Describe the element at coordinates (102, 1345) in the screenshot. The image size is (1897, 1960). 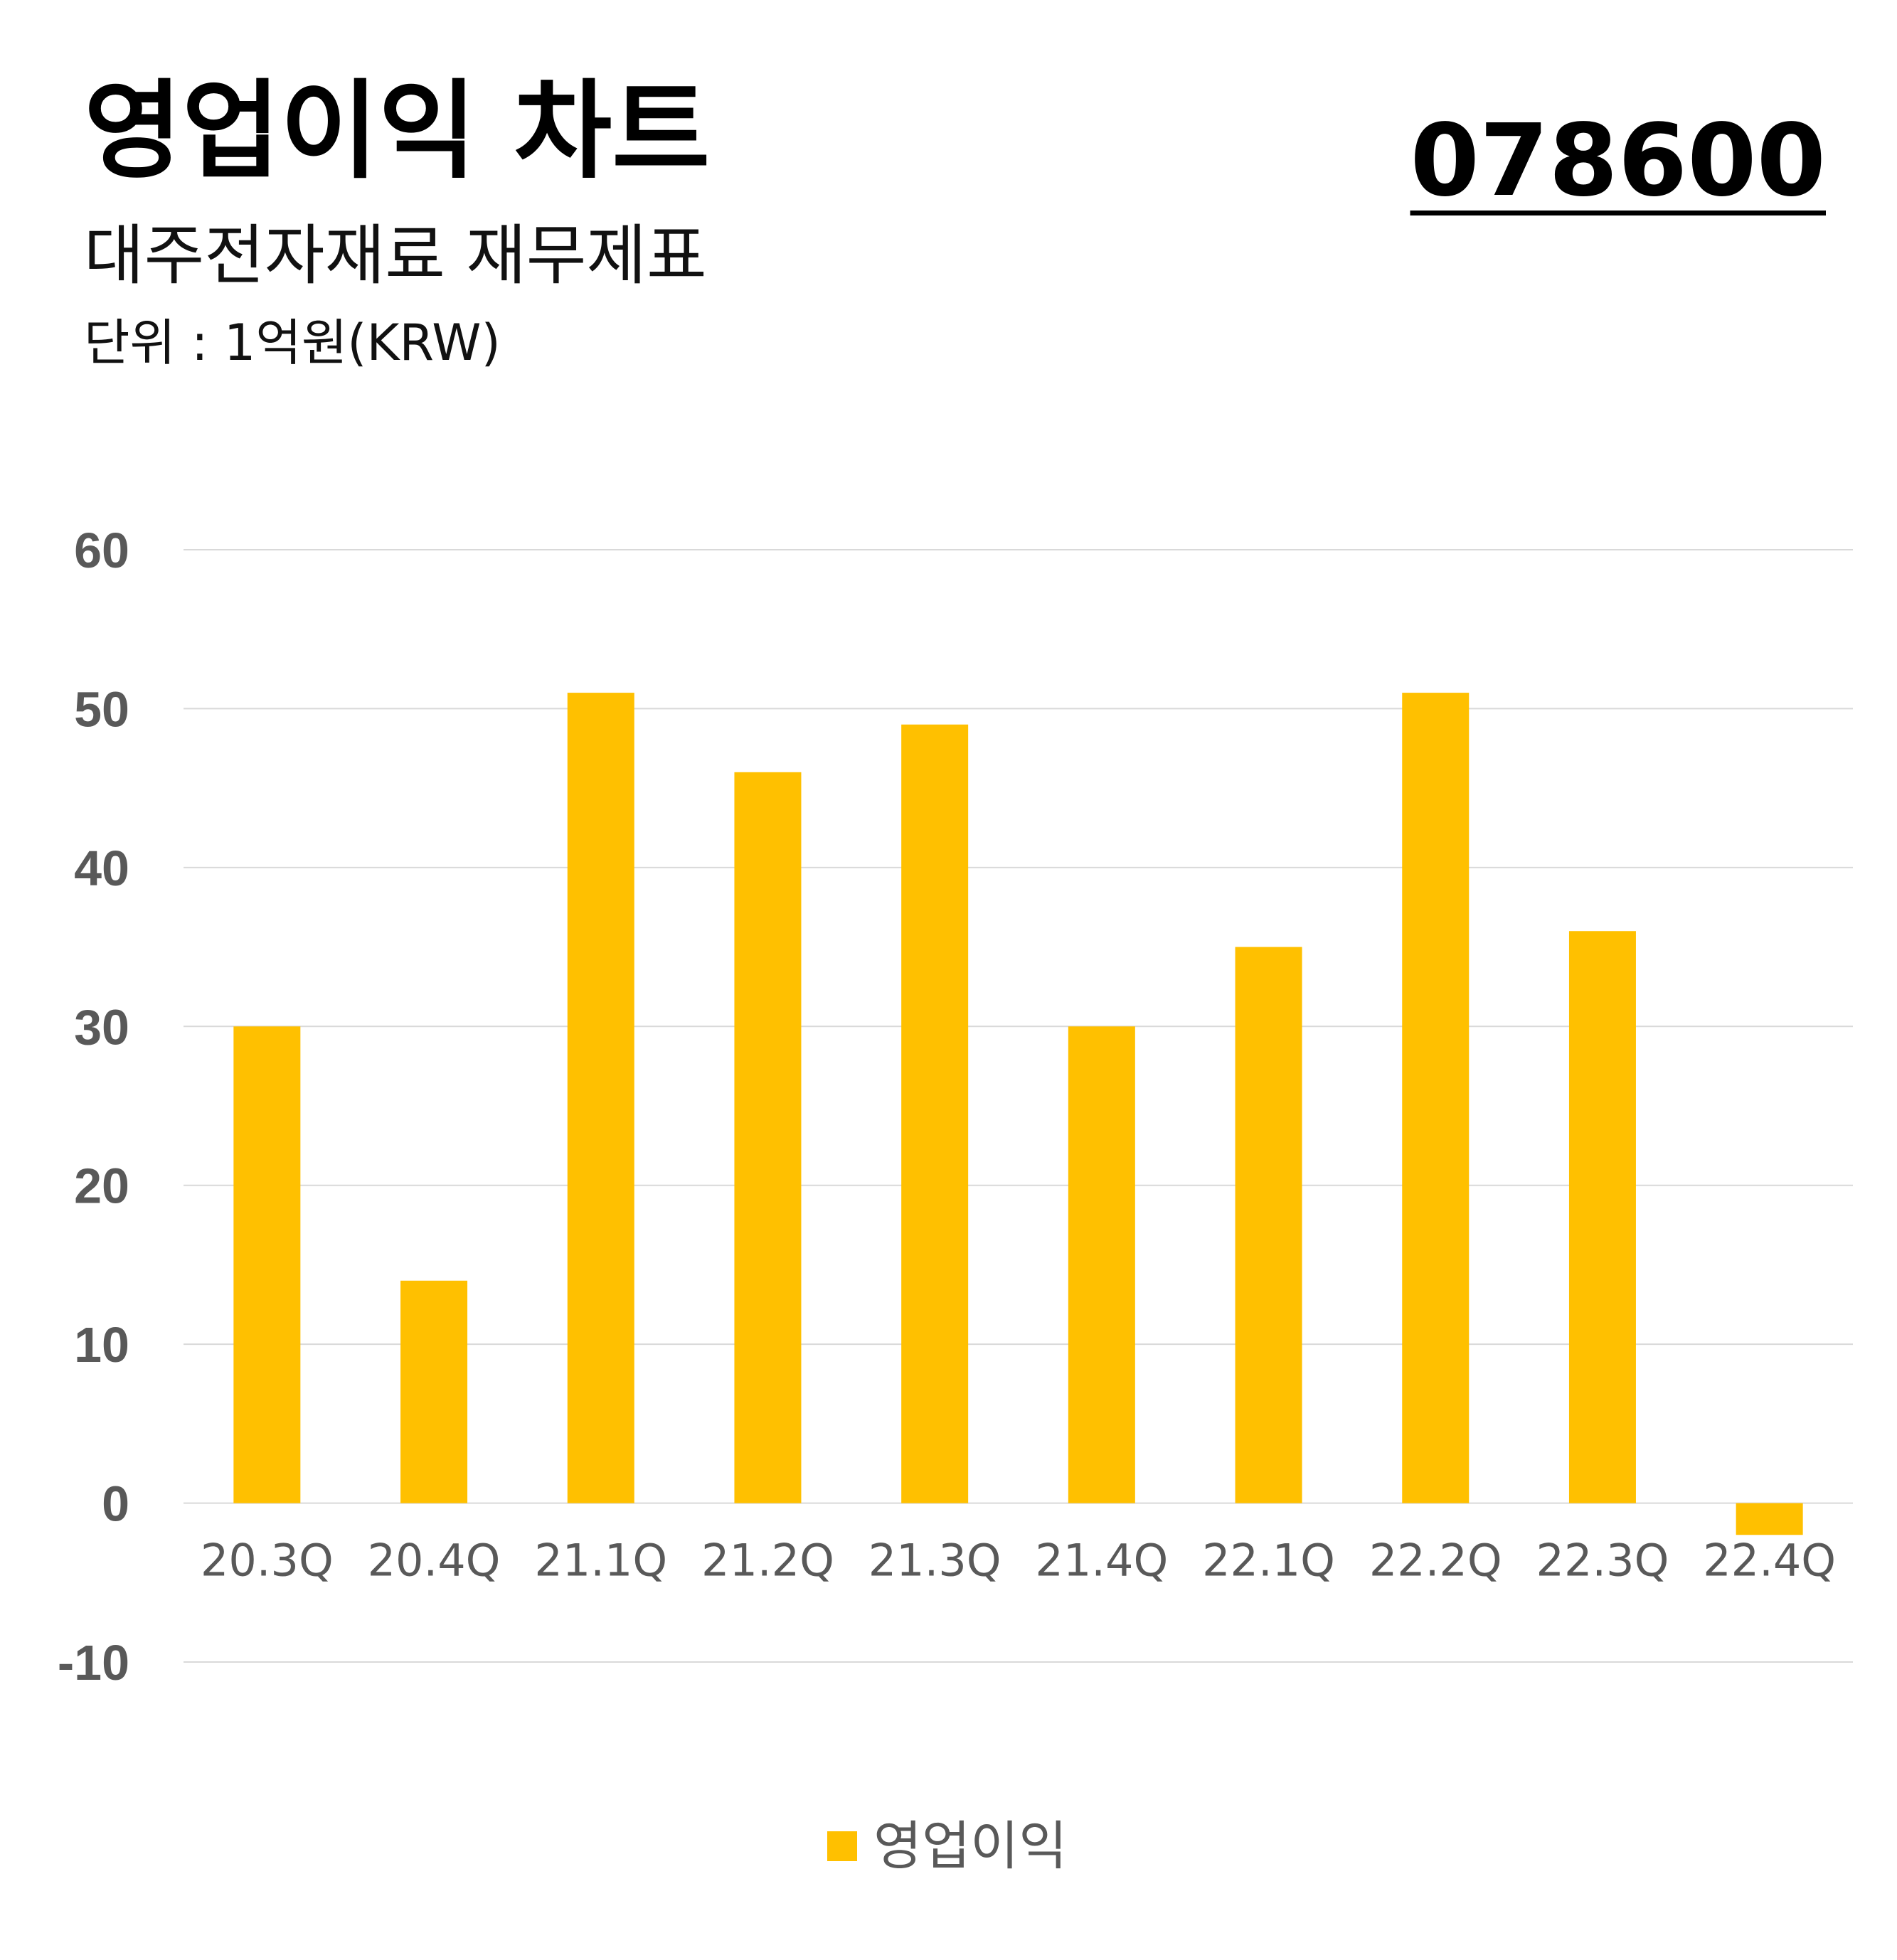
I see `y-tick-label: 10` at that location.